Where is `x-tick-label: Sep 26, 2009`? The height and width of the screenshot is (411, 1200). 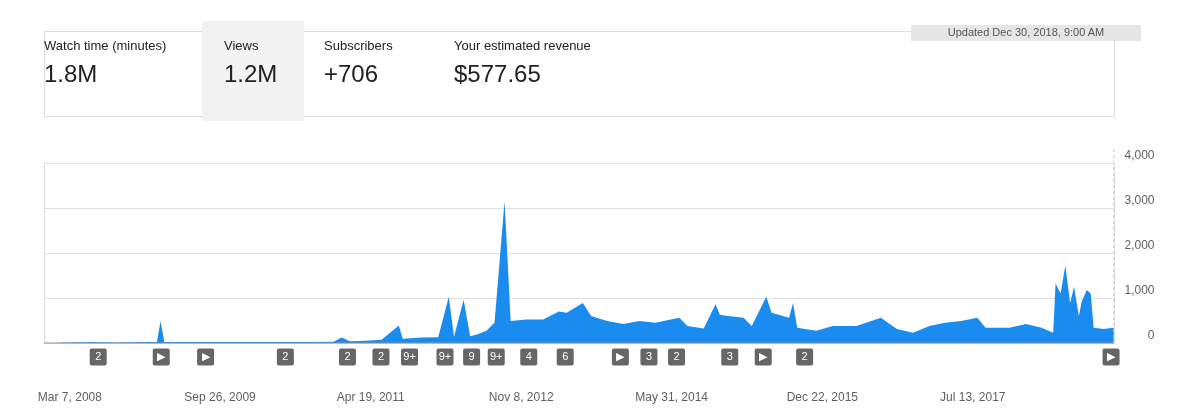 x-tick-label: Sep 26, 2009 is located at coordinates (220, 396).